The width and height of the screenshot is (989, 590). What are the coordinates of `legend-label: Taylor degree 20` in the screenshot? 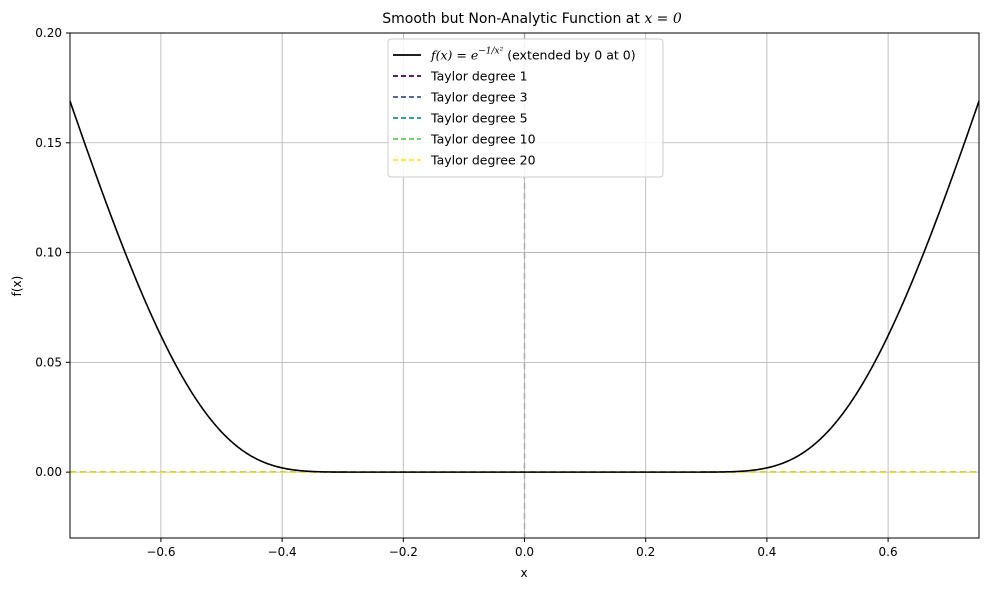 It's located at (483, 160).